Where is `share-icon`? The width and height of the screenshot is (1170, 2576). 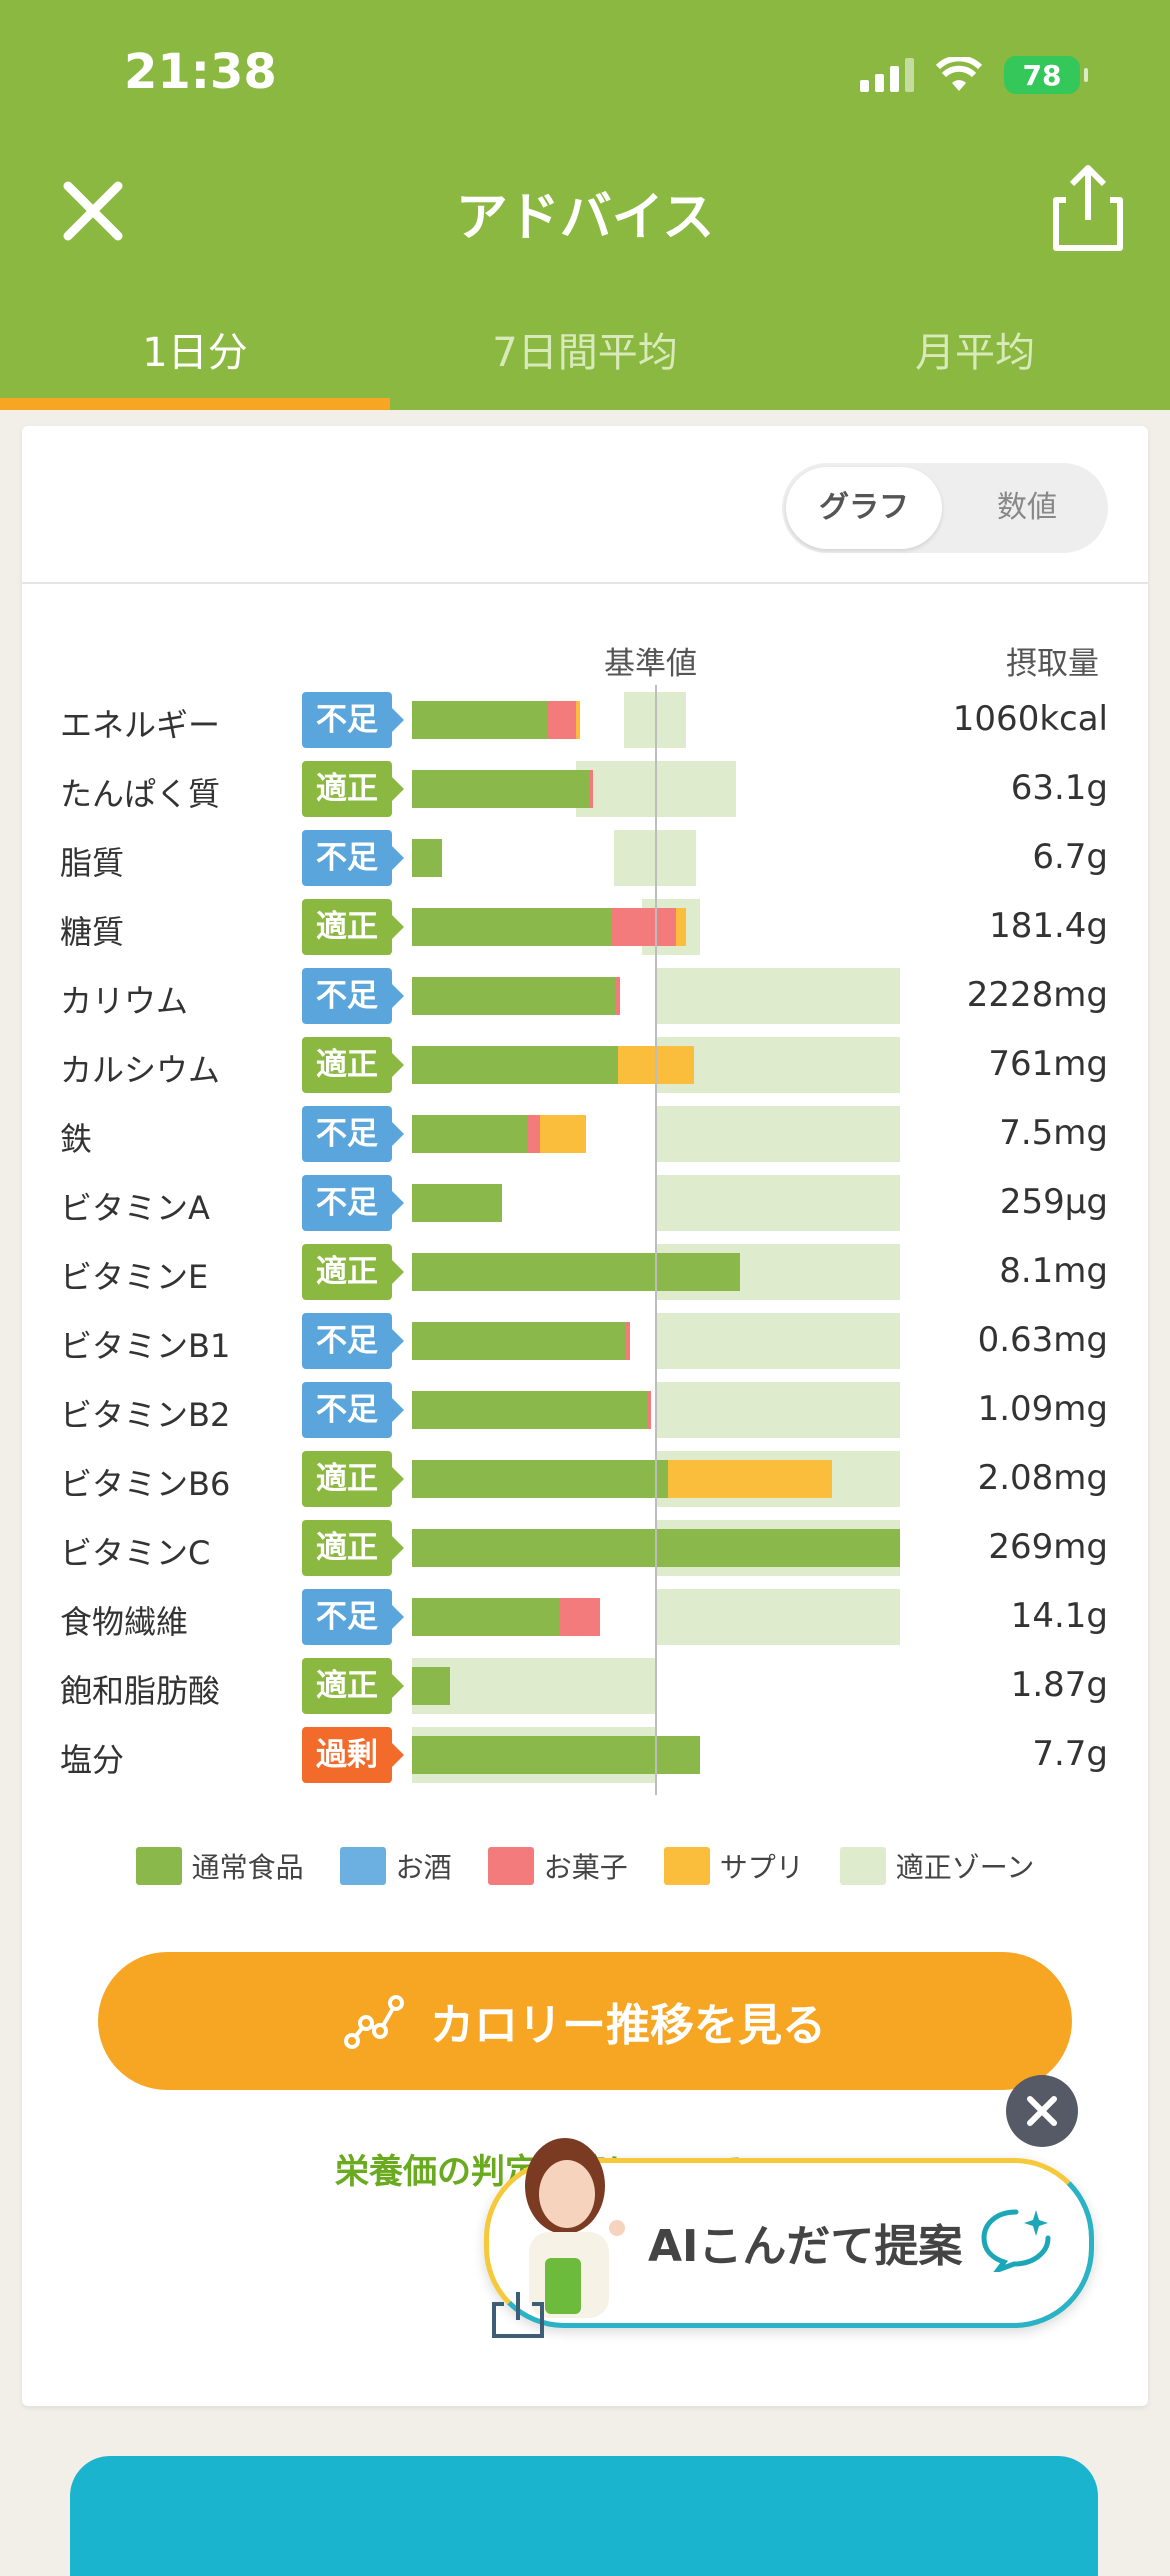
share-icon is located at coordinates (1088, 207).